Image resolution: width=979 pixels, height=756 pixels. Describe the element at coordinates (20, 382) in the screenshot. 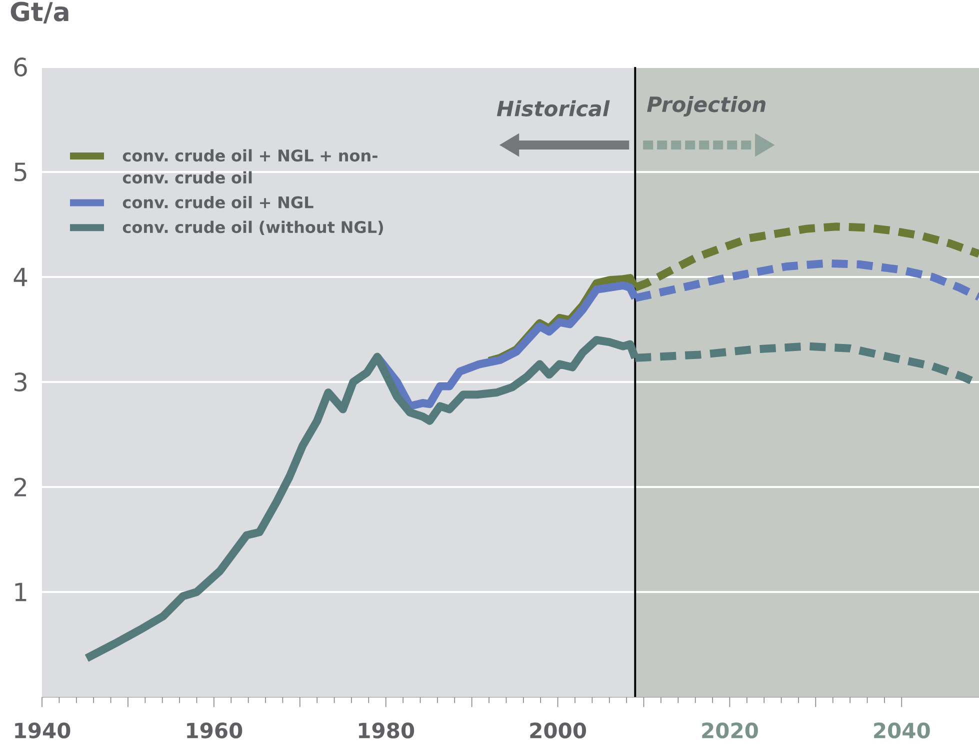

I see `y-tick-label: 3` at that location.